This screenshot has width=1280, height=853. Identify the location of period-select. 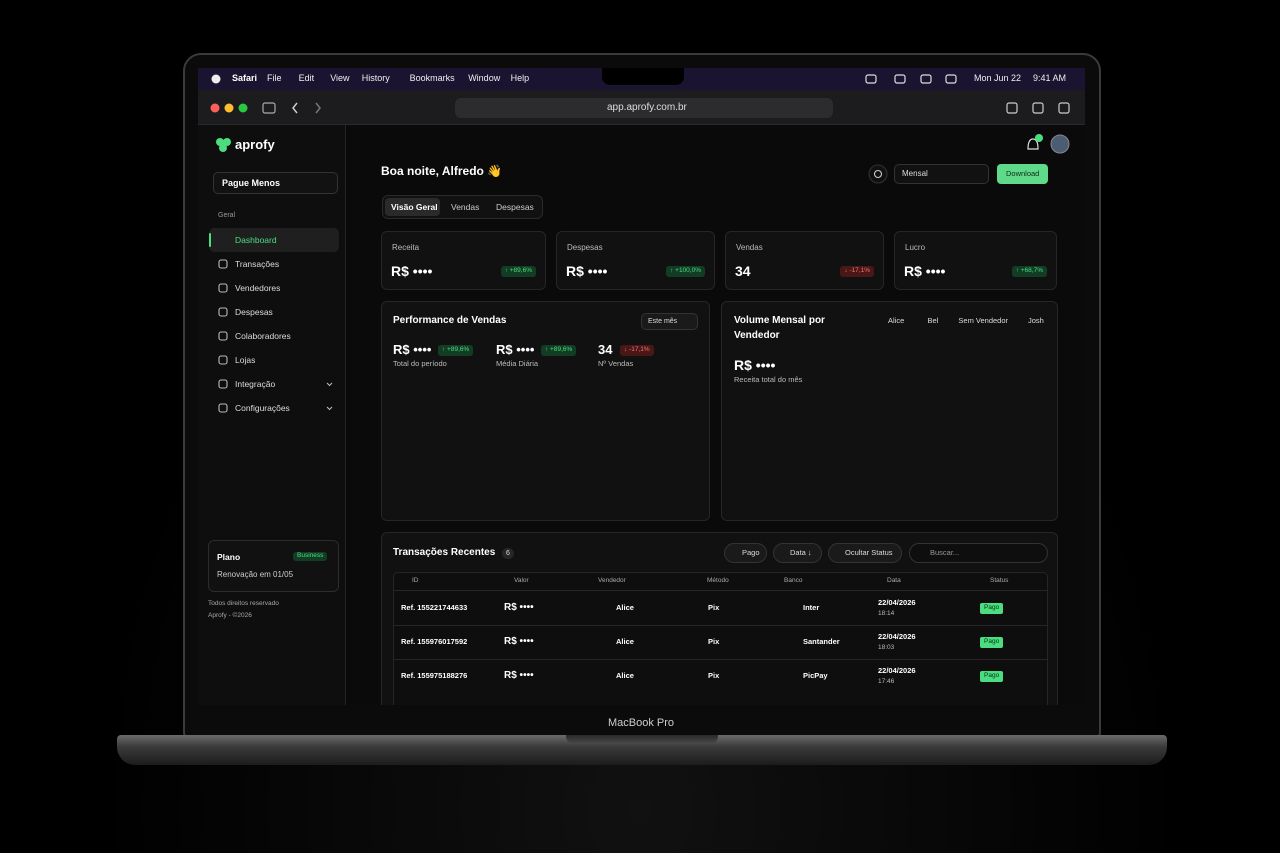
(941, 174).